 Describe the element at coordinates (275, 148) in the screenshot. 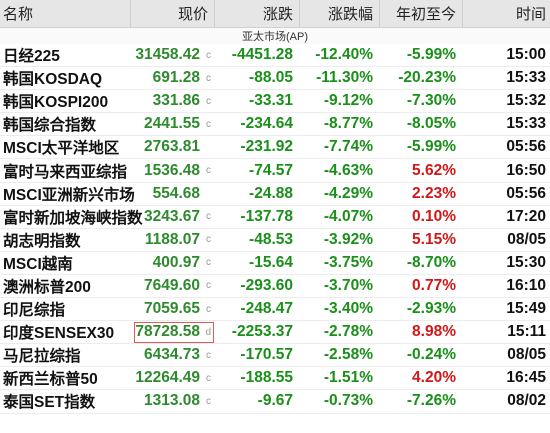

I see `table-row: MSCI太平洋地区 2763.81 -231.92 -7.74% -5.99% 05:56` at that location.